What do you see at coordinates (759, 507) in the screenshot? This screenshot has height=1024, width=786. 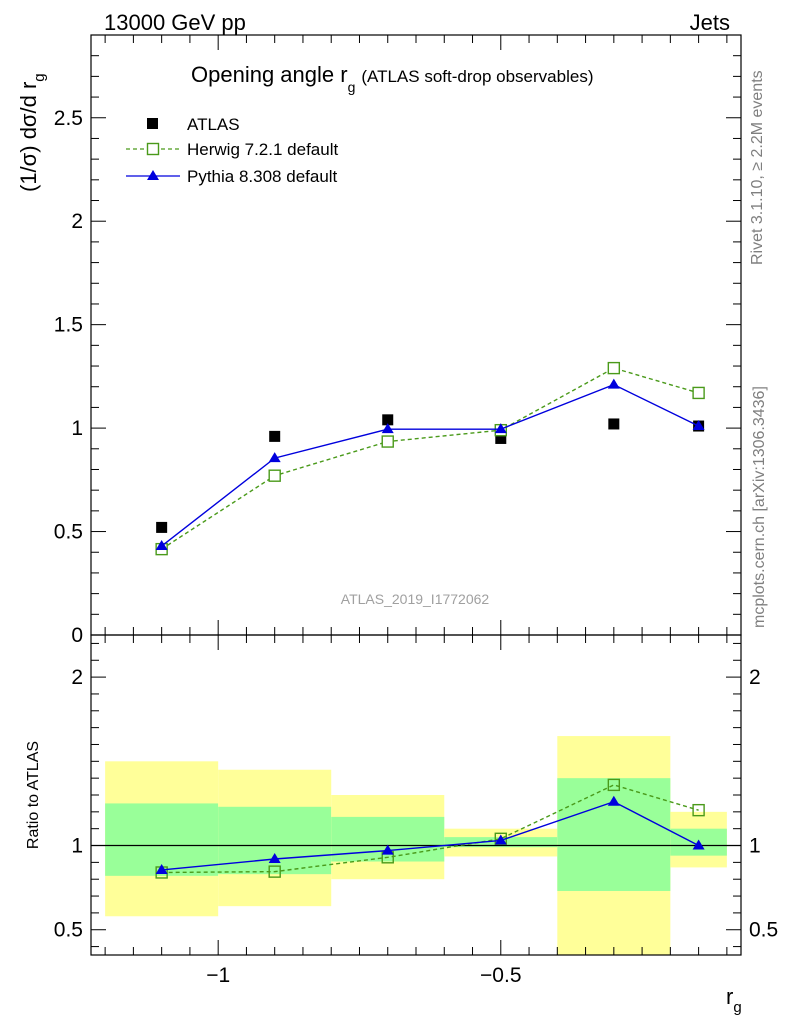 I see `mcplots-label: mcplots.cern.ch [arXiv:1306.3436]` at bounding box center [759, 507].